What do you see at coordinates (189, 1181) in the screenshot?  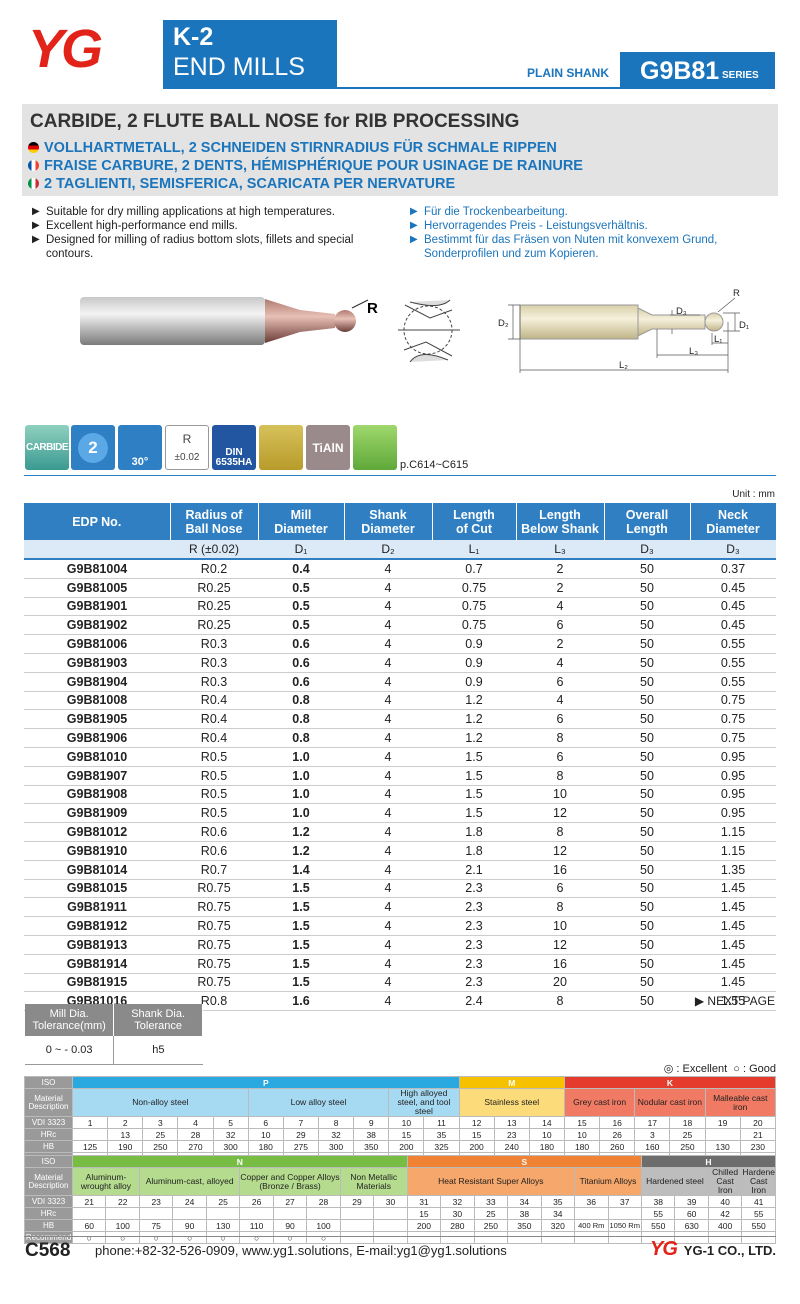 I see `material-group: Aluminum-cast, alloyed` at bounding box center [189, 1181].